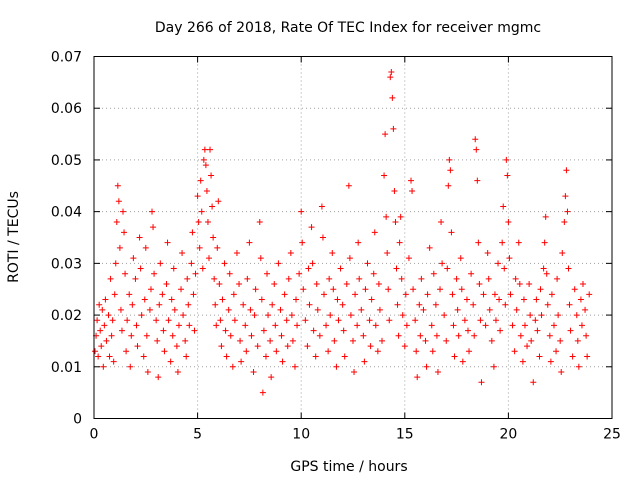  I want to click on x-tick-label: 25, so click(612, 435).